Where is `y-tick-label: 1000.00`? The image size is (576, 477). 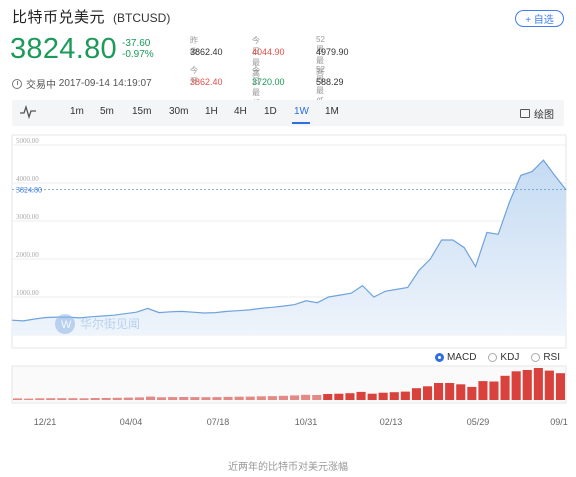 y-tick-label: 1000.00 is located at coordinates (27, 293).